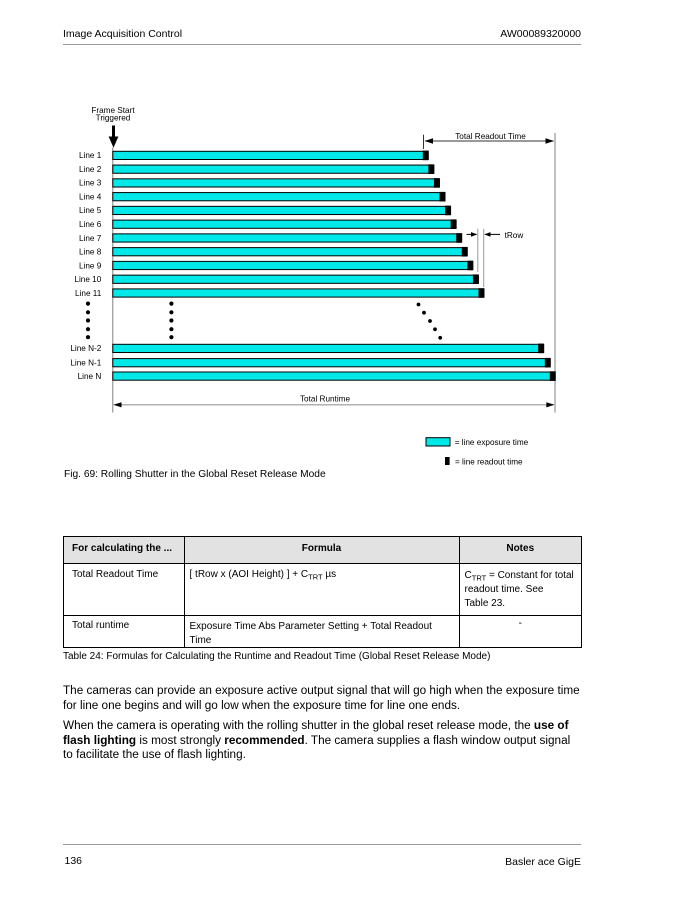 This screenshot has height=899, width=677. Describe the element at coordinates (90, 376) in the screenshot. I see `svg-text: Line N` at that location.